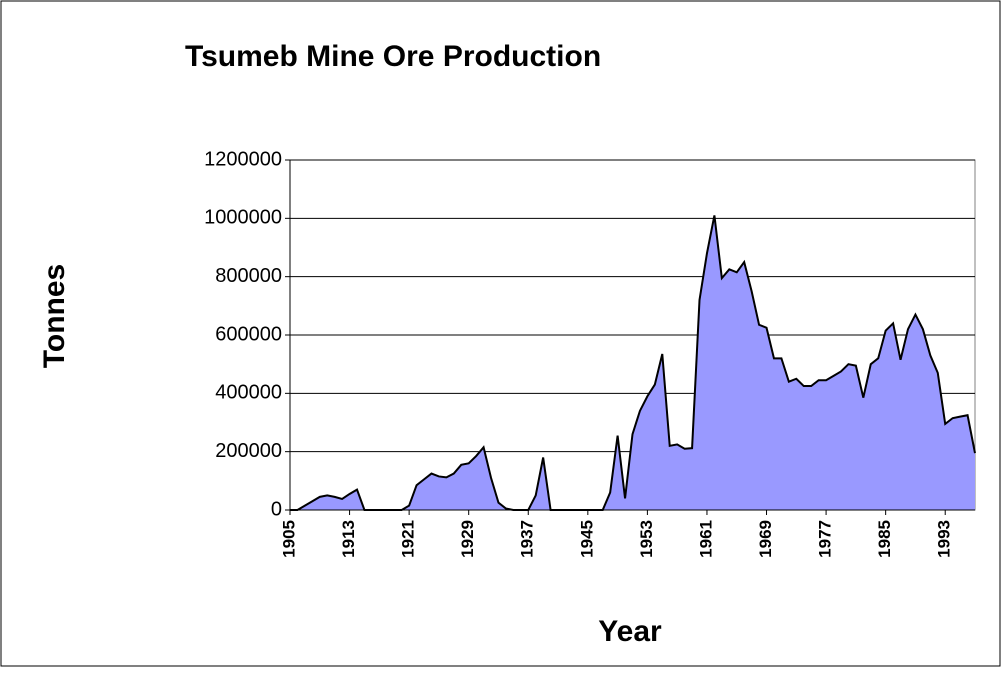  Describe the element at coordinates (276, 509) in the screenshot. I see `y-tick-label: 0` at that location.